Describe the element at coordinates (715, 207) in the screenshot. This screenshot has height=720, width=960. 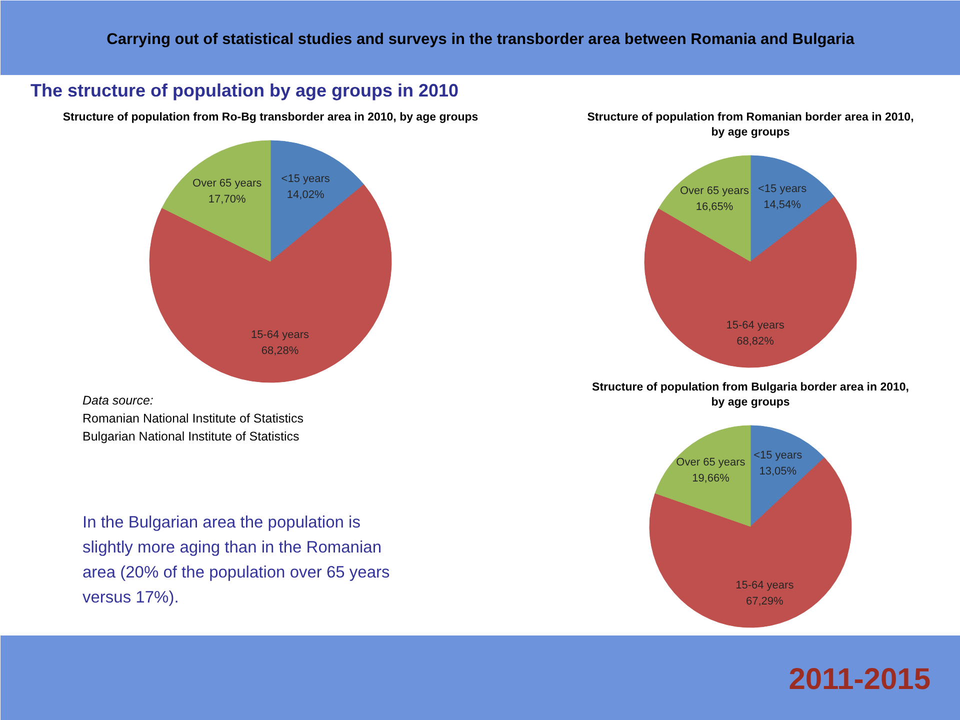
I see `data-label: 16,65%` at that location.